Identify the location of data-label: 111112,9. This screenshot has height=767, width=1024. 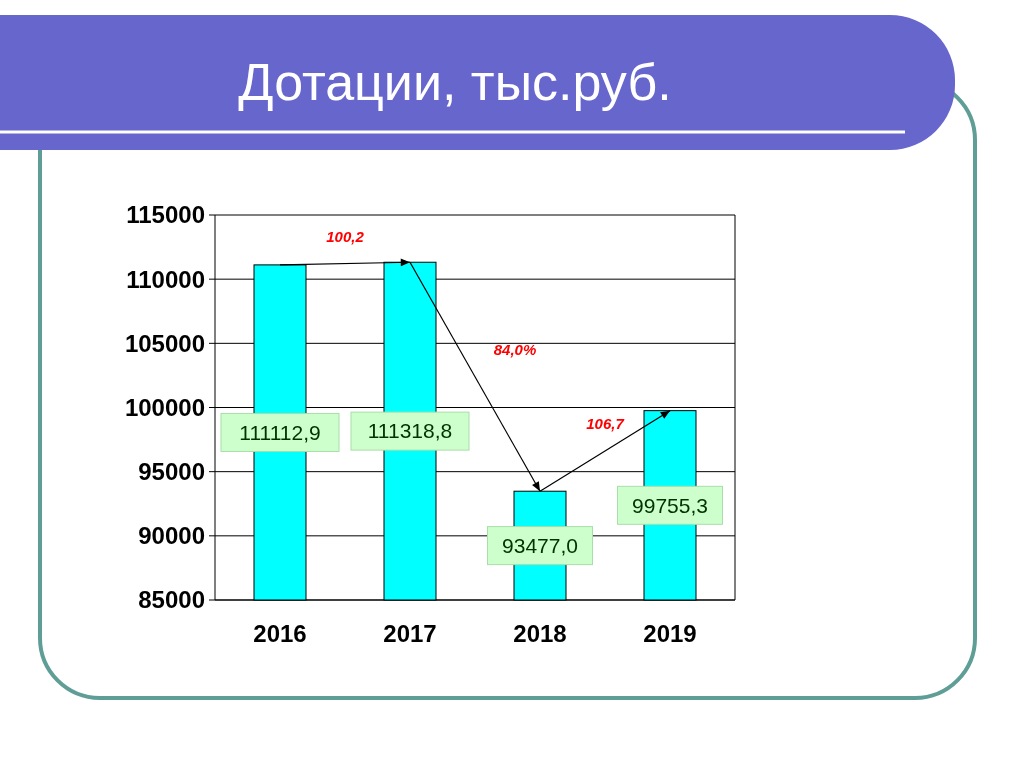
(280, 432).